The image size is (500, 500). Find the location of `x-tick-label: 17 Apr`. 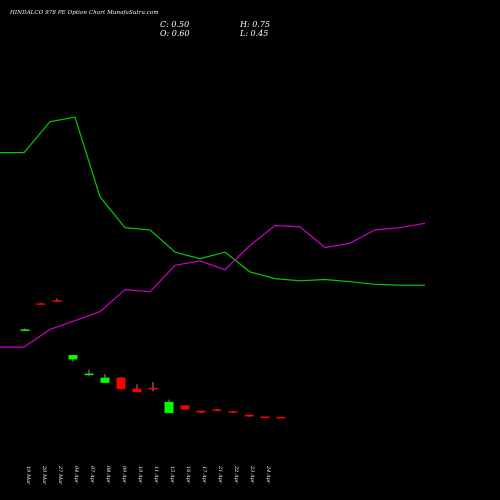

x-tick-label: 17 Apr is located at coordinates (204, 475).